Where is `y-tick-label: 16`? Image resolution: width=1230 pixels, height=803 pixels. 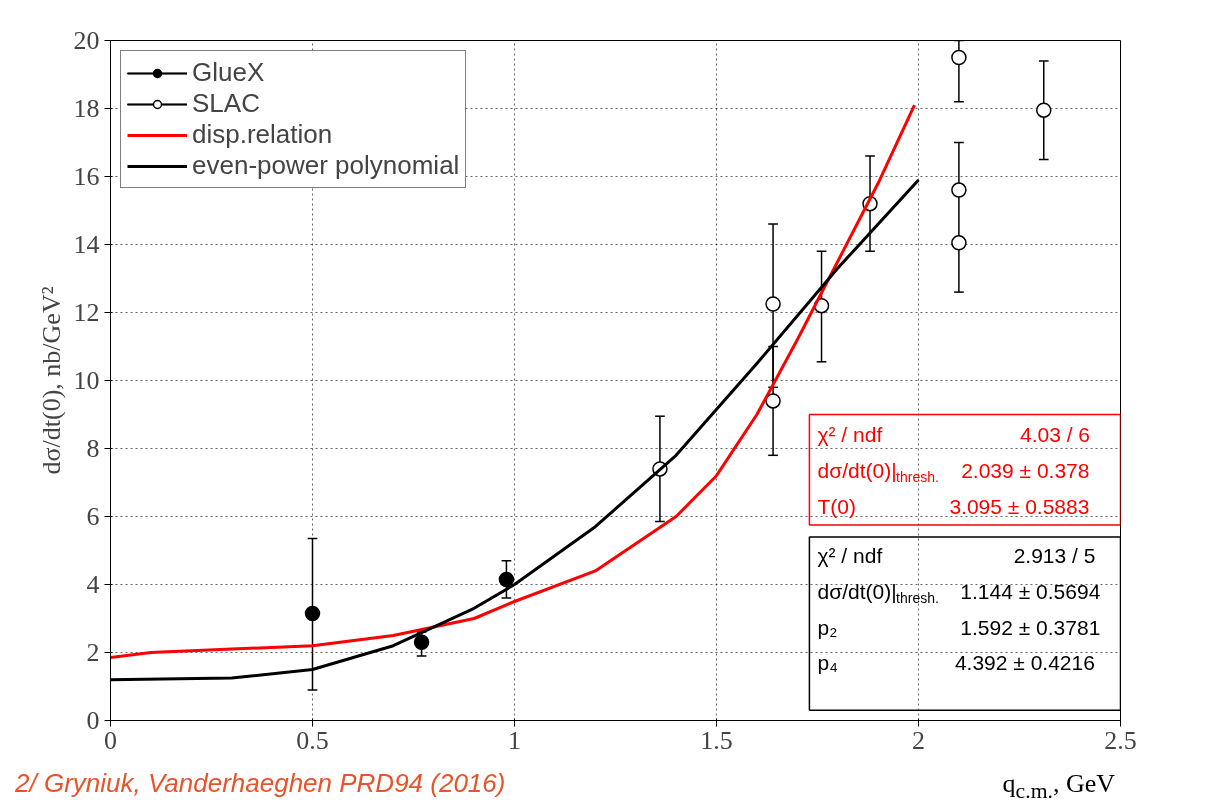
y-tick-label: 16 is located at coordinates (86, 176).